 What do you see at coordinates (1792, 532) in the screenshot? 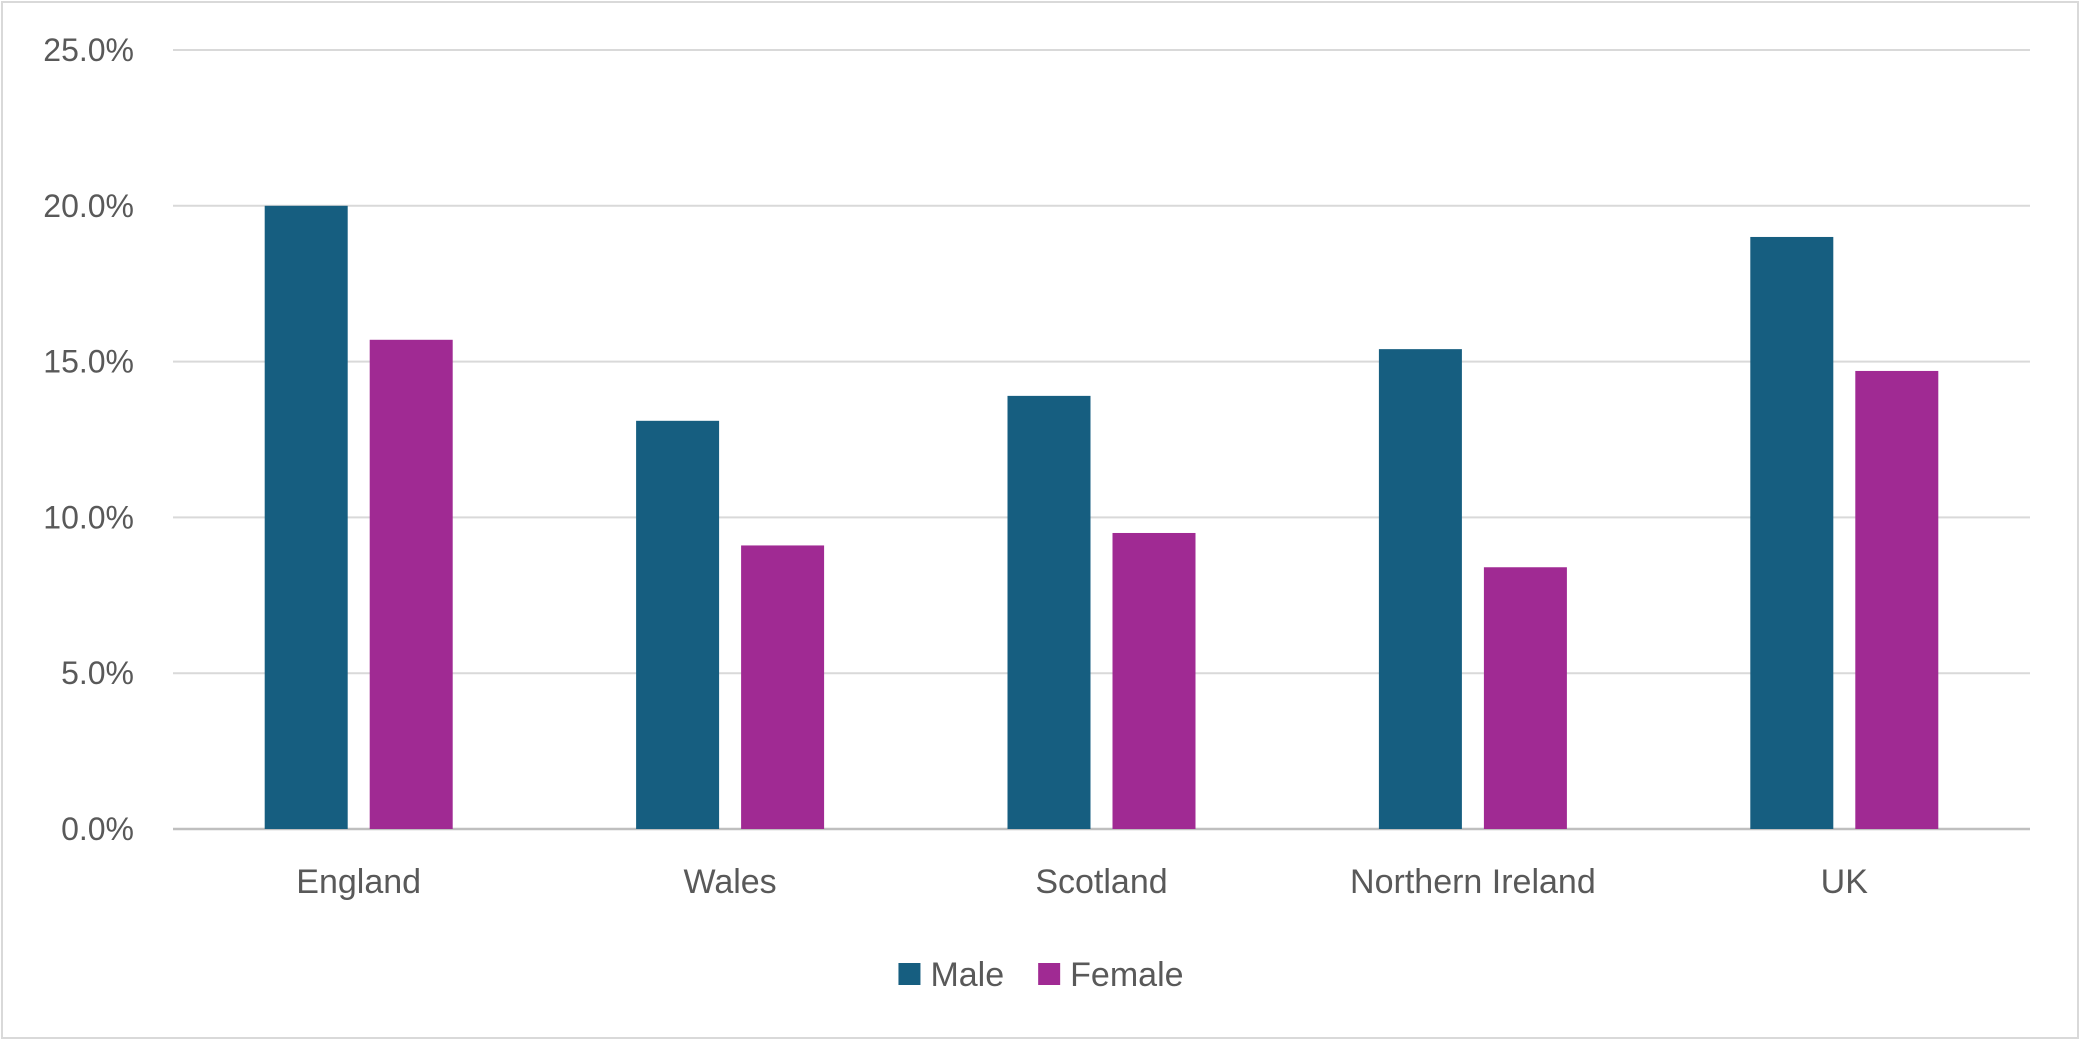
I see `bar-male-uk` at bounding box center [1792, 532].